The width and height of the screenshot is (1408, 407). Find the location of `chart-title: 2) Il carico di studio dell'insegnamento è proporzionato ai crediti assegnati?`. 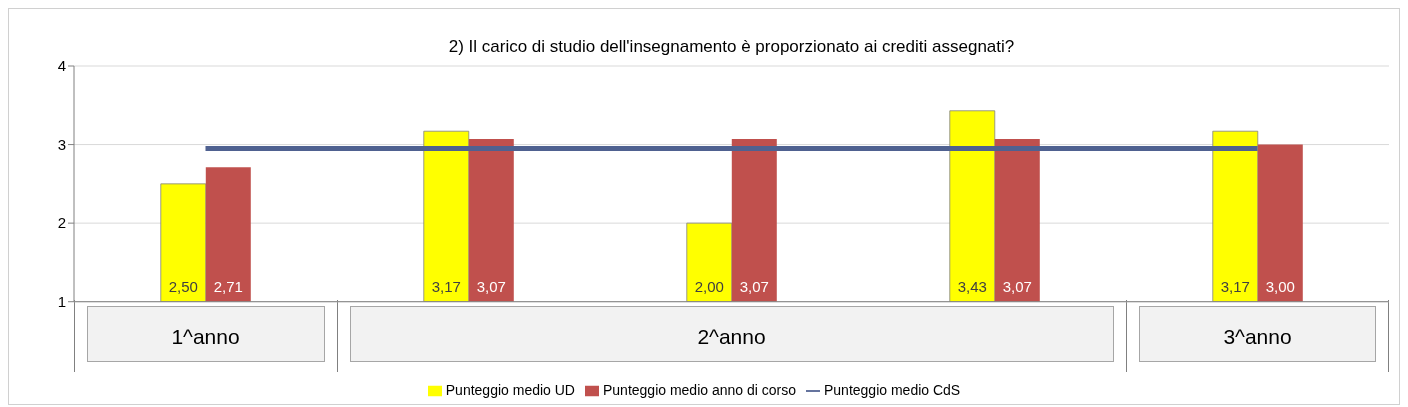

chart-title: 2) Il carico di studio dell'insegnamento è proporzionato ai crediti assegnati? is located at coordinates (731, 47).